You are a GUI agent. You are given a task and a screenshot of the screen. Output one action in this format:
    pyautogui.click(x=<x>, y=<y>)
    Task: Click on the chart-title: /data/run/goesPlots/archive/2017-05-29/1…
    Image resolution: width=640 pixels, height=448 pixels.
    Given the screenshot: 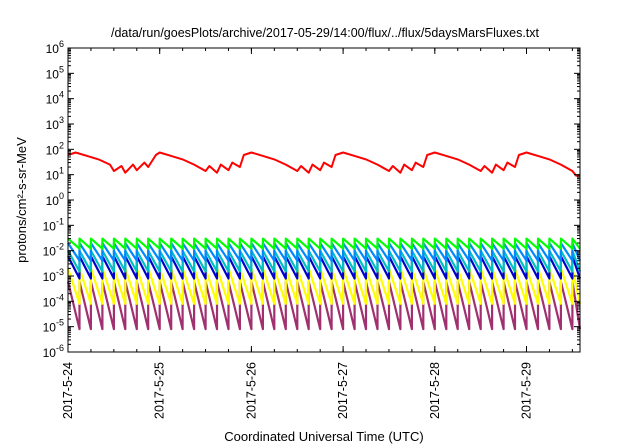 What is the action you would take?
    pyautogui.click(x=325, y=33)
    